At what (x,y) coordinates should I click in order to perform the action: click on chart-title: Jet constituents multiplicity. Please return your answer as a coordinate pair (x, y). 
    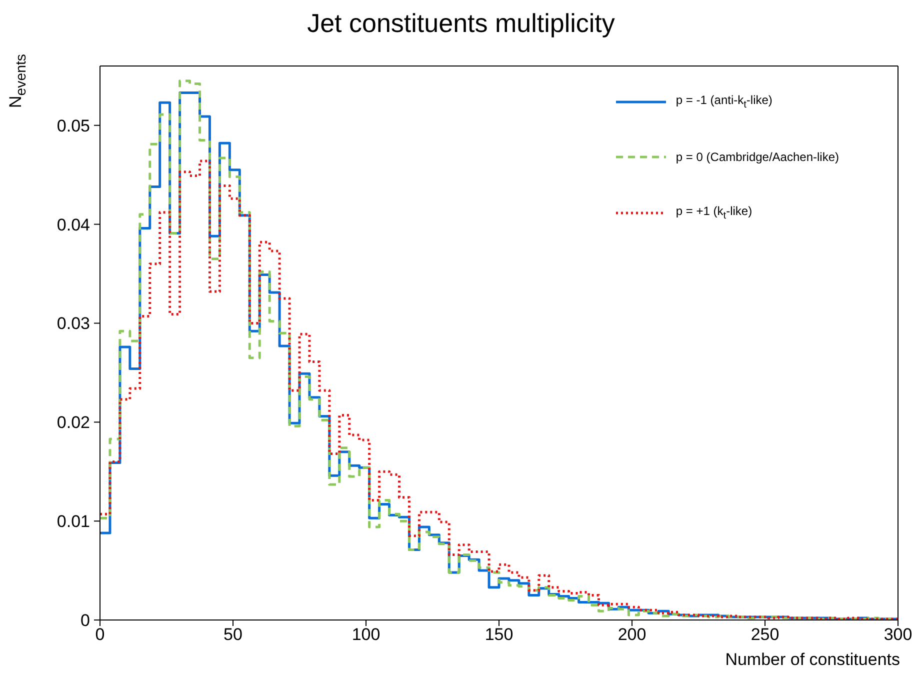
    Looking at the image, I should click on (461, 23).